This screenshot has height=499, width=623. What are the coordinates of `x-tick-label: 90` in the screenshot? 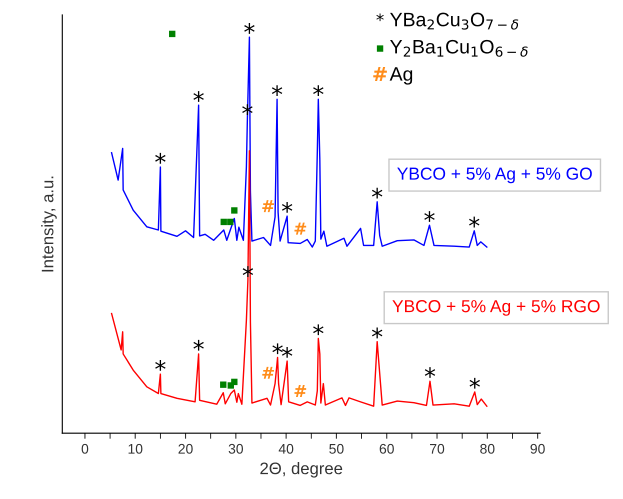 It's located at (537, 449).